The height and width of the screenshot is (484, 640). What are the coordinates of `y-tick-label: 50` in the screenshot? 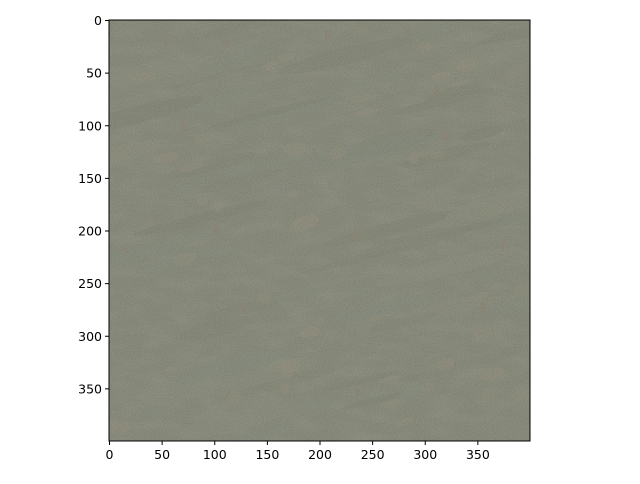 It's located at (94, 73).